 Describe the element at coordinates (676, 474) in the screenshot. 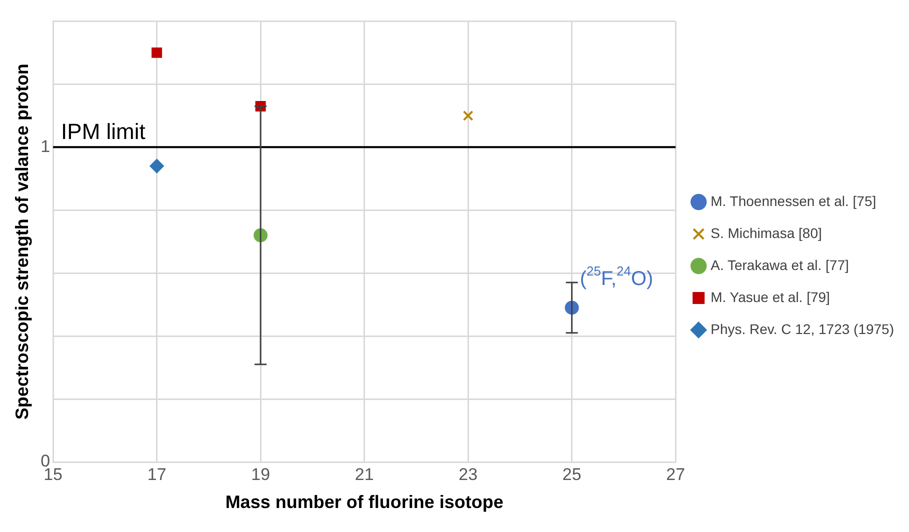

I see `x-tick-label: 27` at that location.